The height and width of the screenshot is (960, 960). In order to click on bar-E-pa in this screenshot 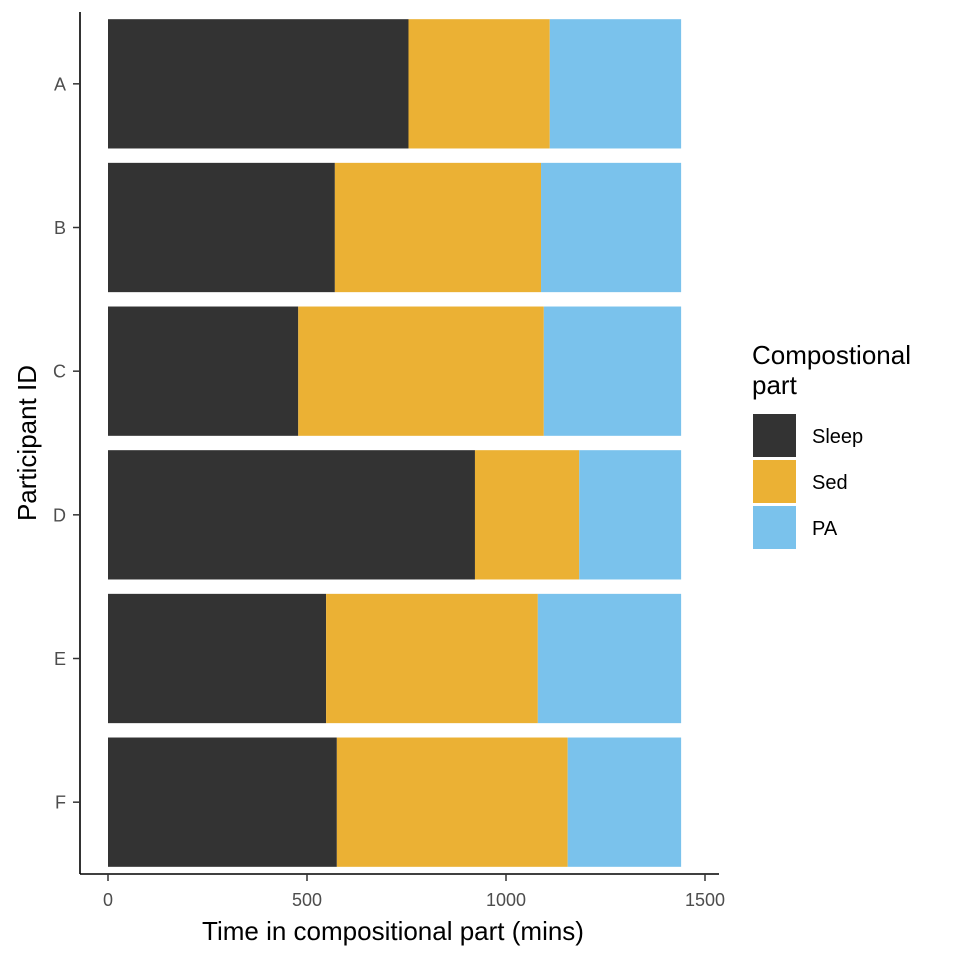, I will do `click(609, 658)`.